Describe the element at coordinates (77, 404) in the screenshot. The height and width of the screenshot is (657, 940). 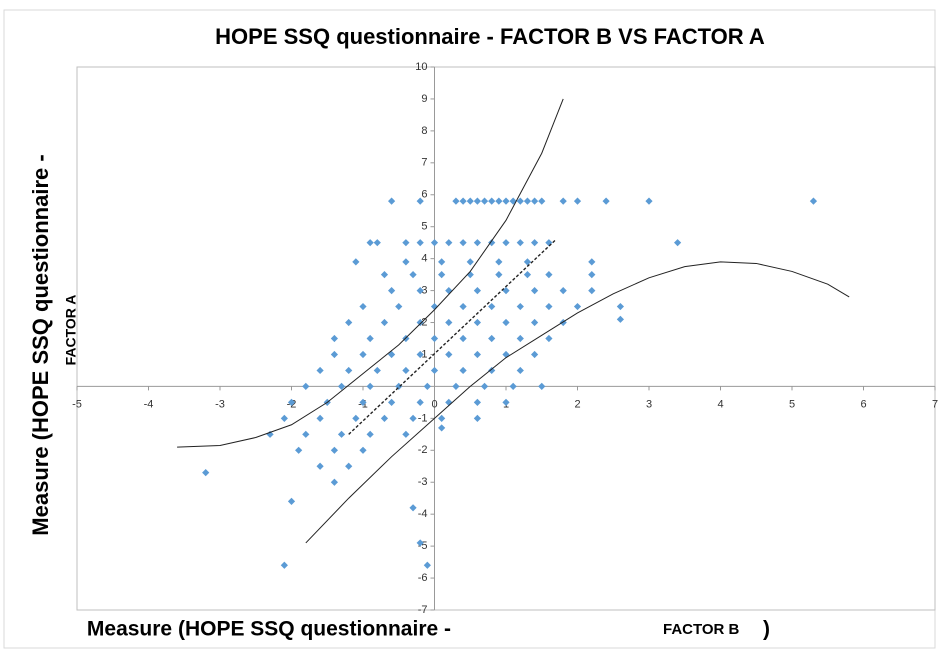
I see `x-tick-label: -5` at that location.